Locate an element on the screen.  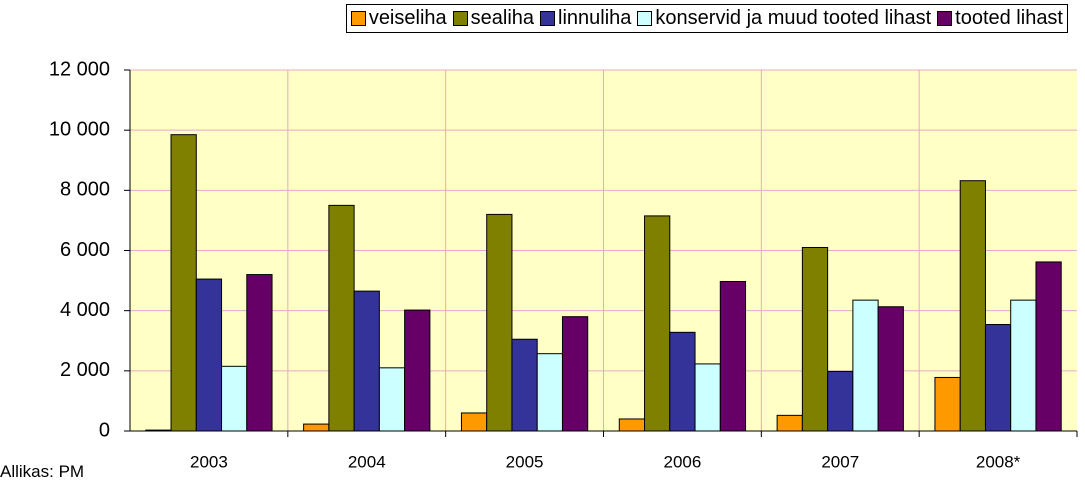
legend-label: tooted lihast is located at coordinates (1009, 18).